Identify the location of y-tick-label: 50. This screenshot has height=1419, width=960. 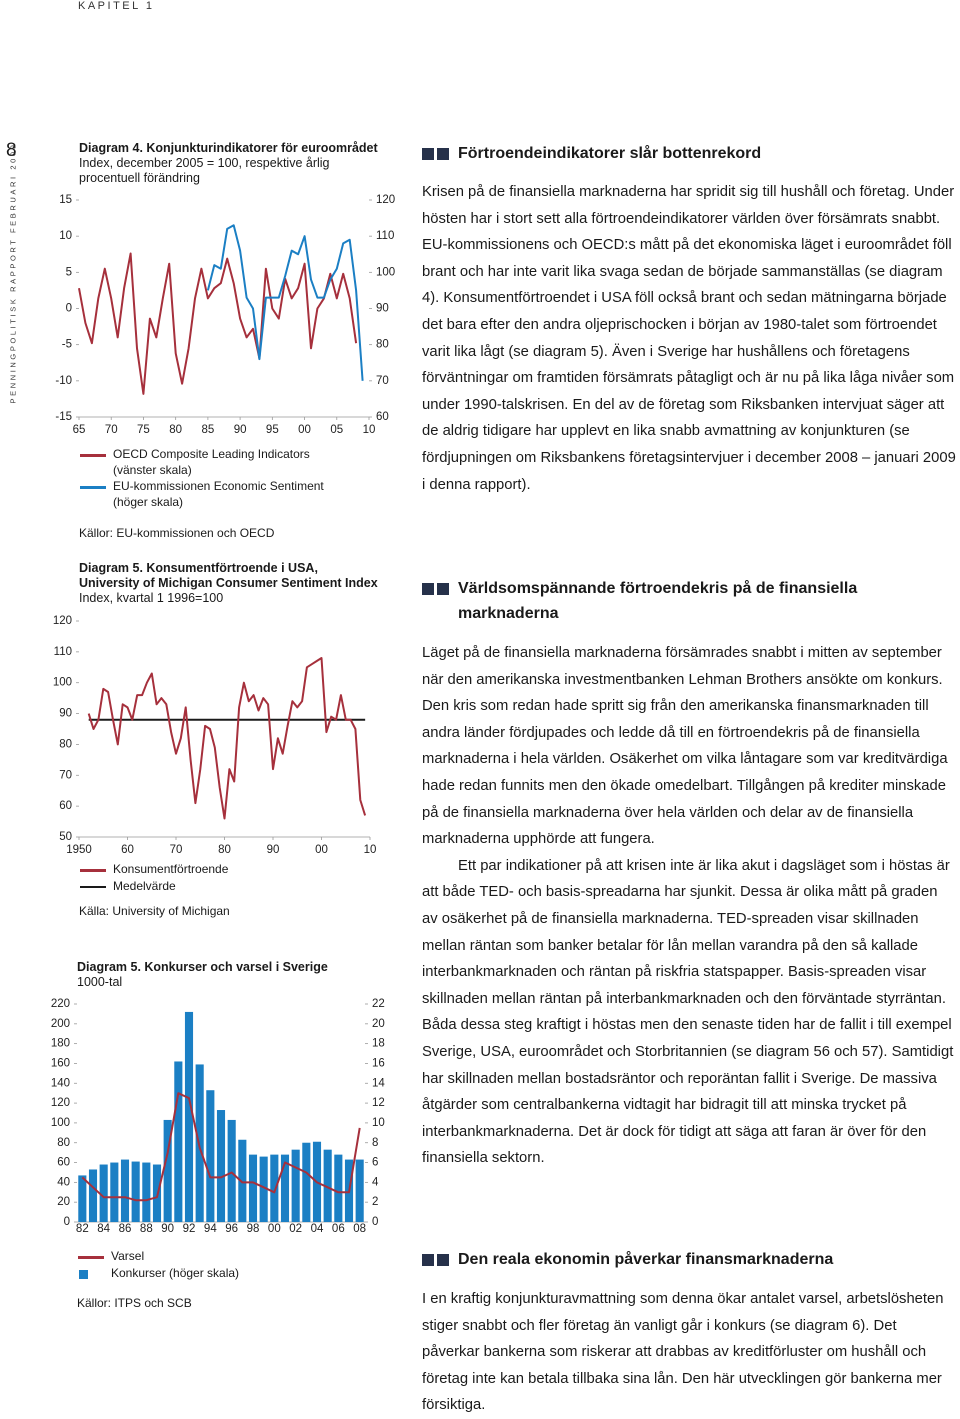
(65, 837).